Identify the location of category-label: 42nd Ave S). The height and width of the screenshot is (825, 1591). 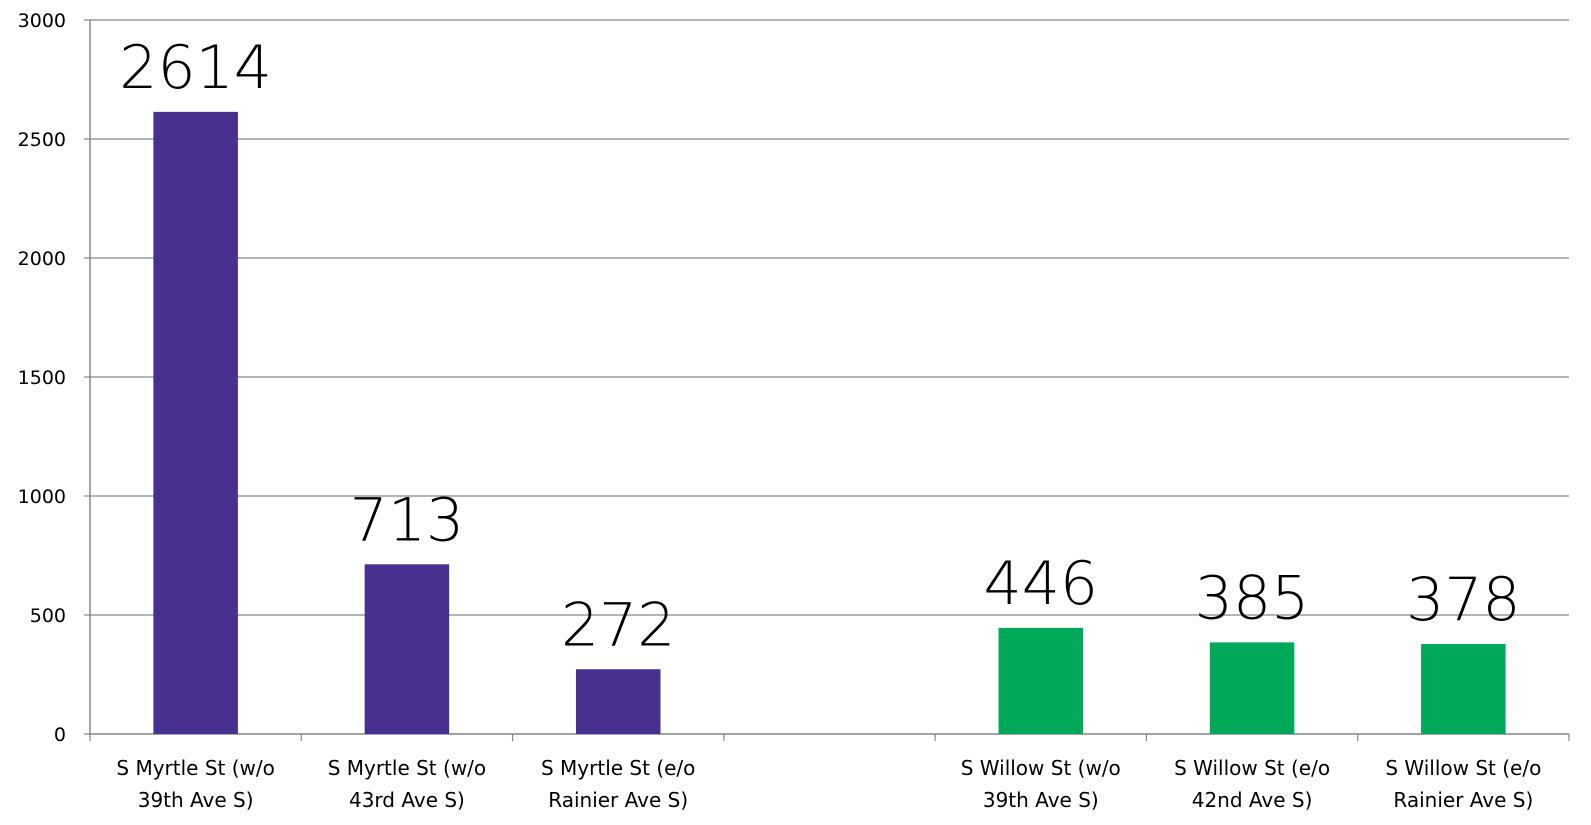
(1252, 800).